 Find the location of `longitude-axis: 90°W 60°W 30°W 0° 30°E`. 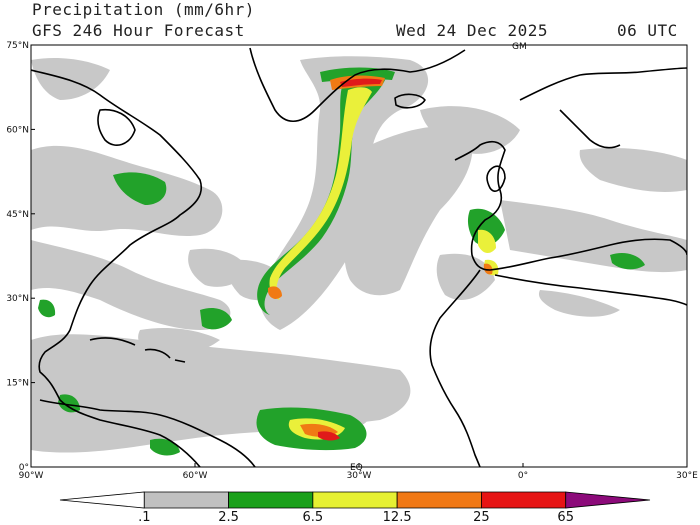

longitude-axis: 90°W 60°W 30°W 0° 30°E is located at coordinates (358, 472).